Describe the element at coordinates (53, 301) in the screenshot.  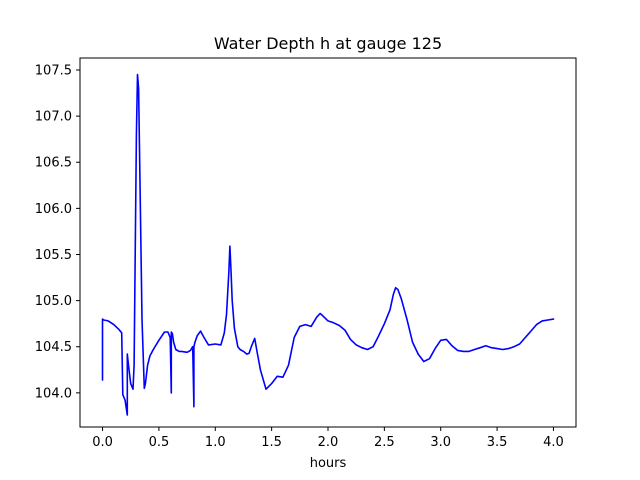
I see `y-tick-label: 105.0` at that location.